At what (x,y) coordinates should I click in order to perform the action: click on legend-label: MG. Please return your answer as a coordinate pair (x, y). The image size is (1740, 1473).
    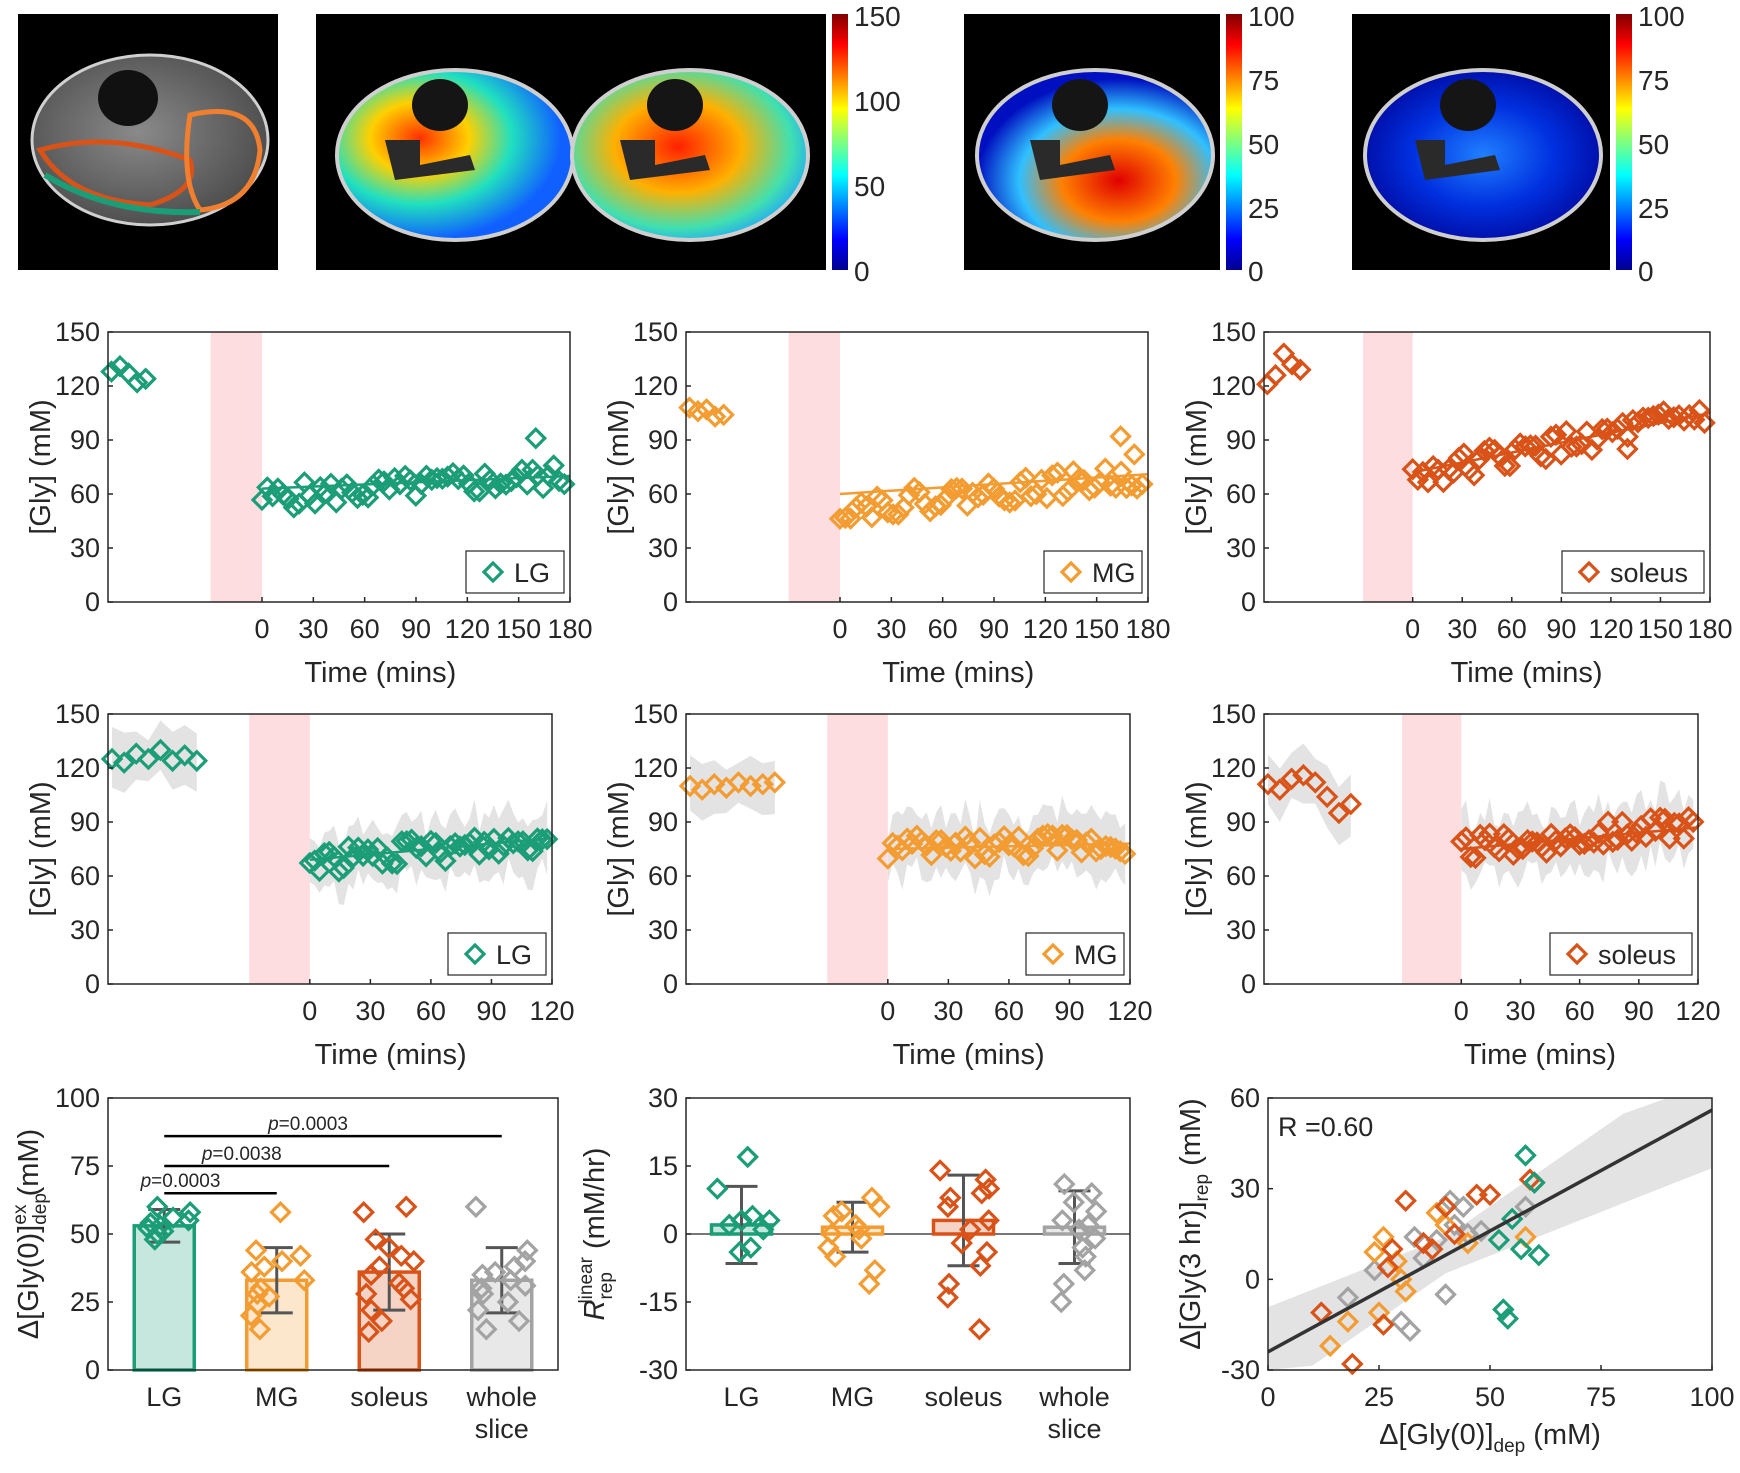
    Looking at the image, I should click on (1096, 955).